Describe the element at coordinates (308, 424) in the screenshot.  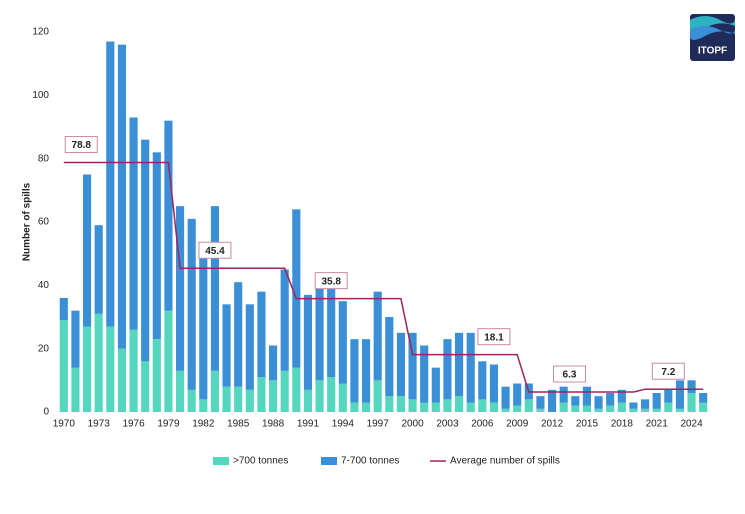
I see `x-tick-label: 1991` at that location.